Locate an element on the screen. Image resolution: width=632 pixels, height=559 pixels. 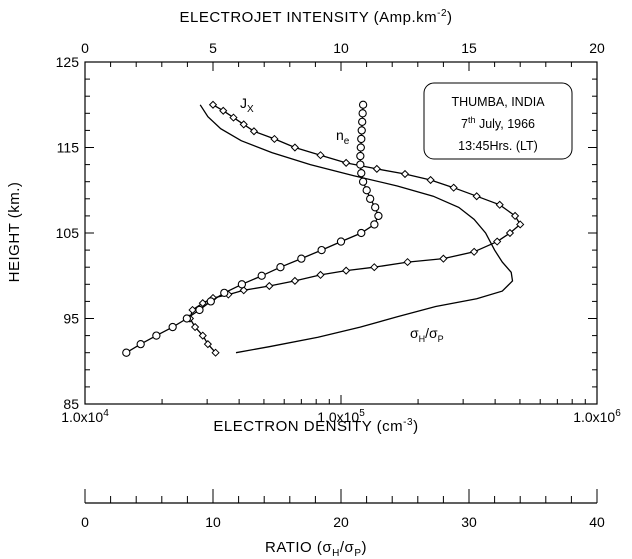
info-box-border is located at coordinates (498, 121).